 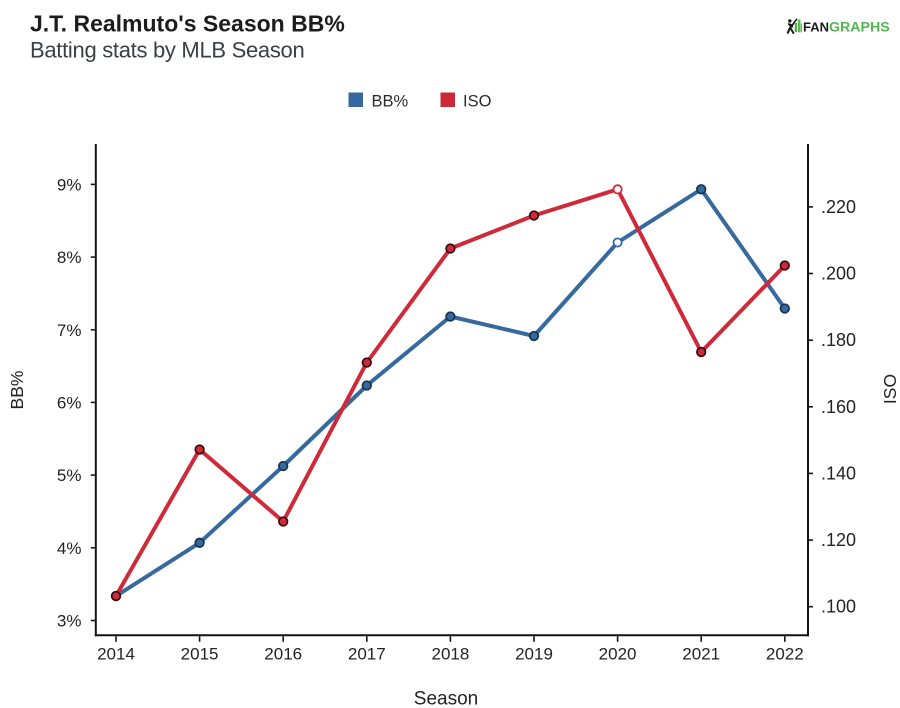 I want to click on svg-text: 2015, so click(x=200, y=654).